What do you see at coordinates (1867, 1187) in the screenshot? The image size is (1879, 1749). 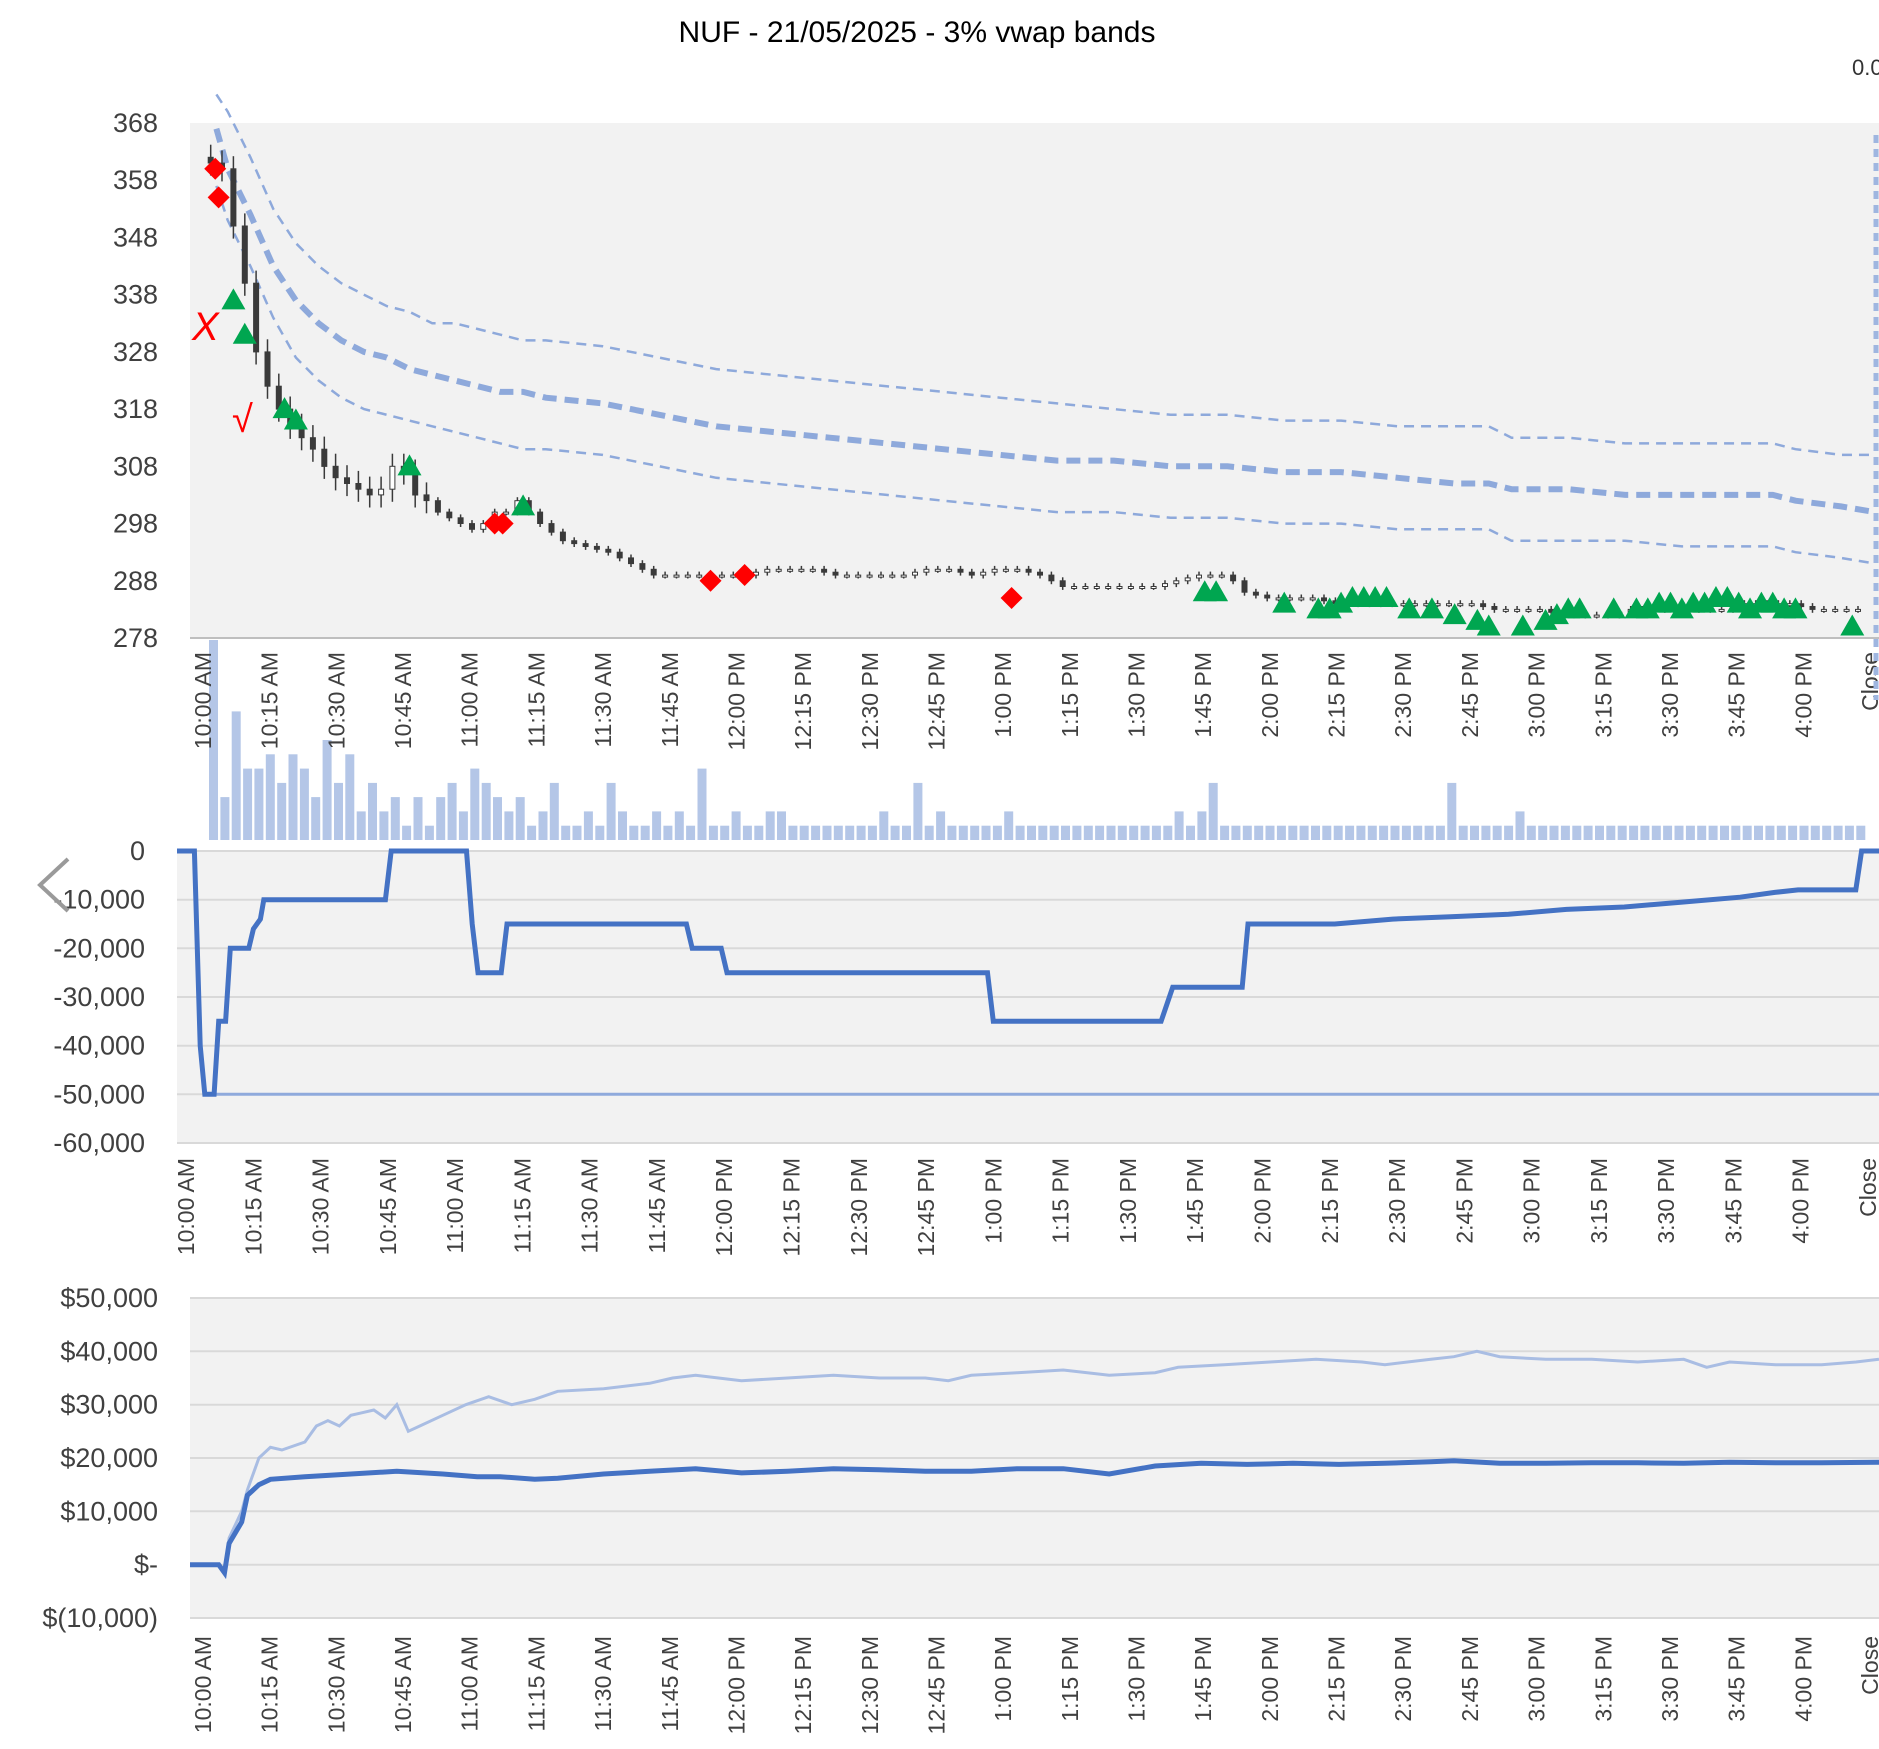 I see `position-x-tick-label: Close` at bounding box center [1867, 1187].